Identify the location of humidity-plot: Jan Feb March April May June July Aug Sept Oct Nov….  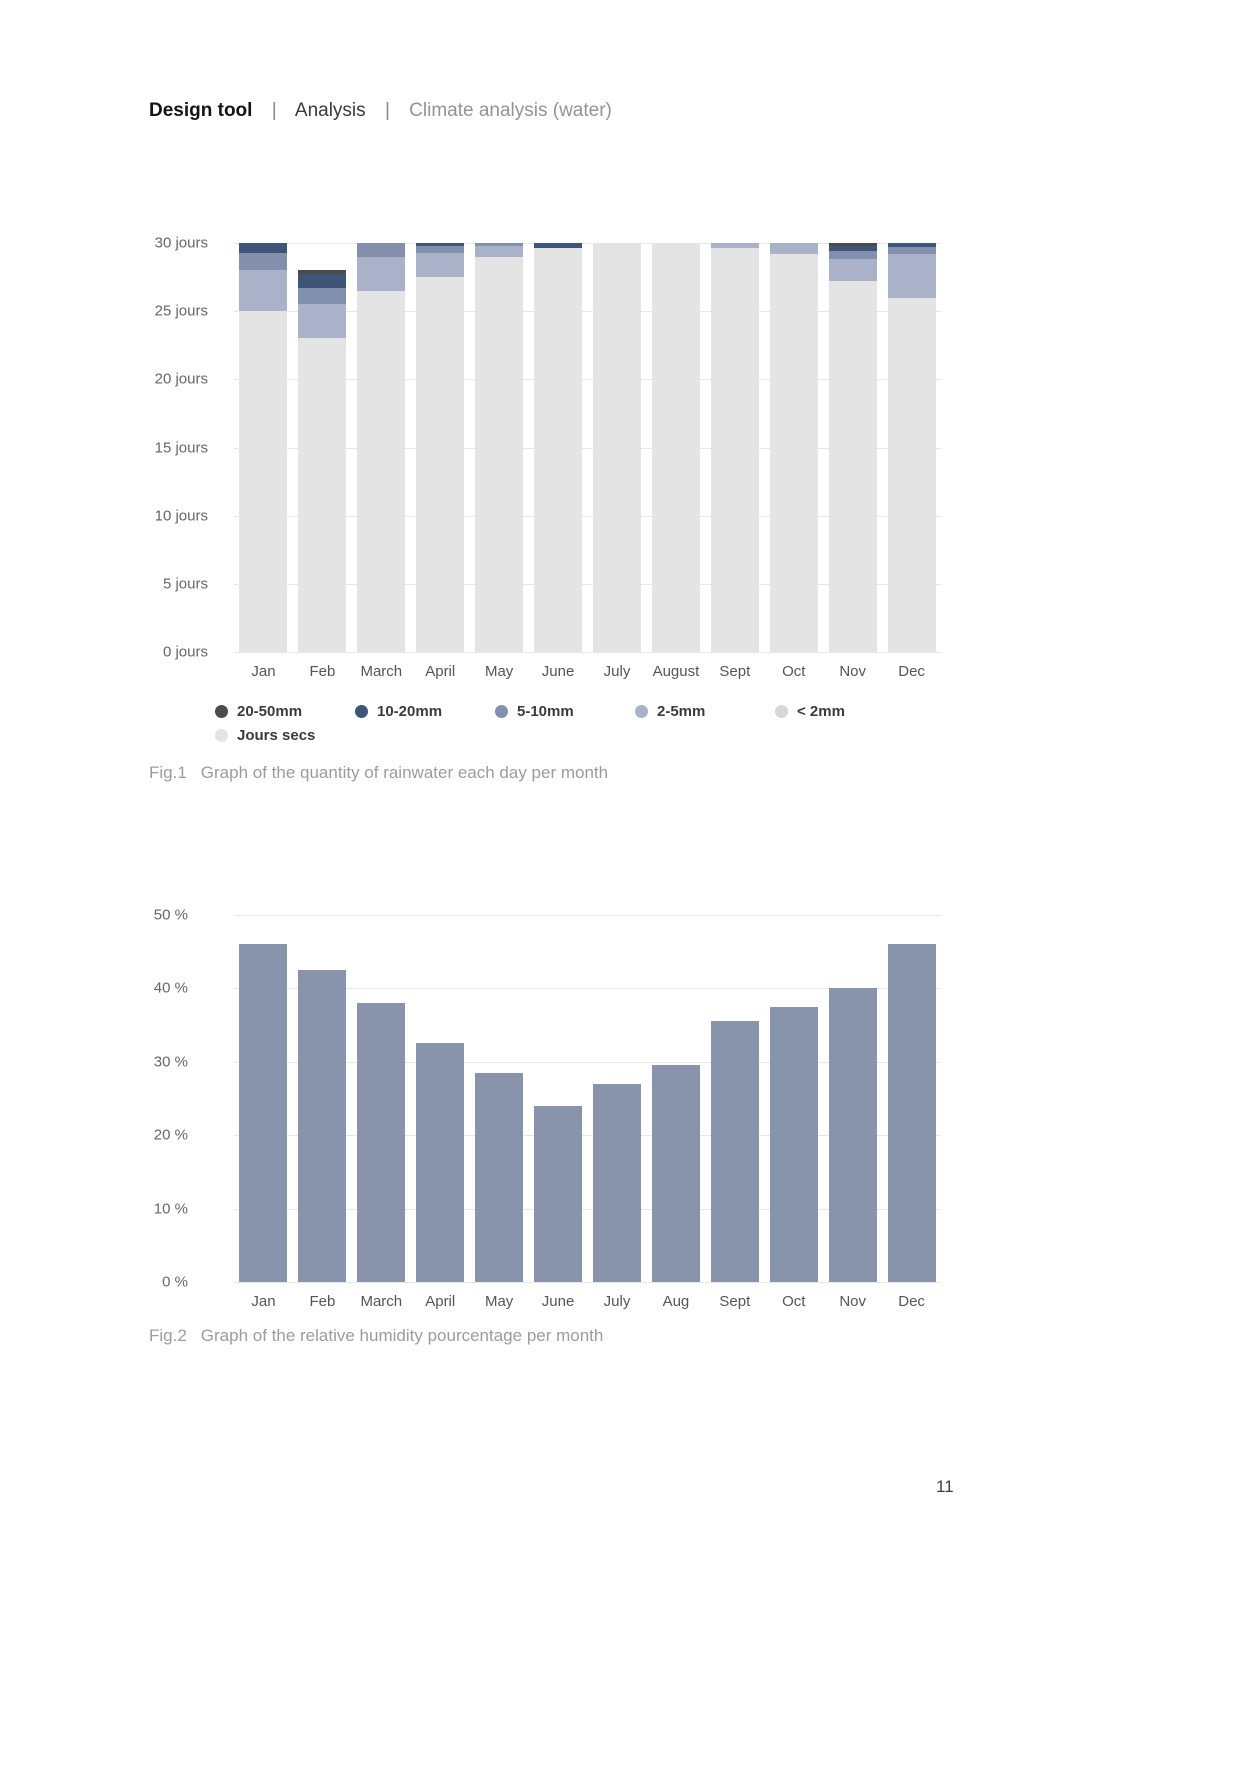
(587, 1112).